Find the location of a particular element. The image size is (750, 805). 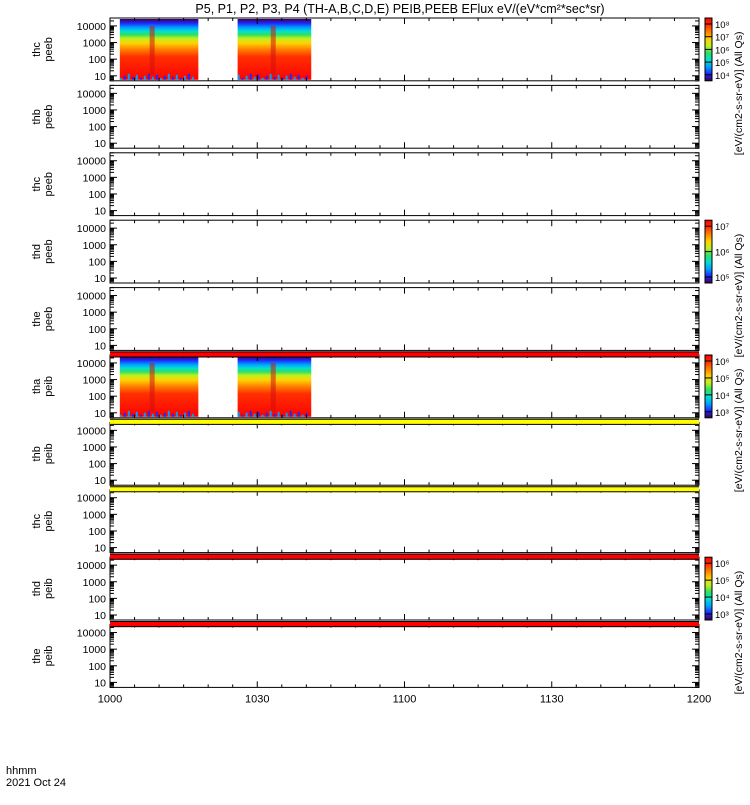

panel-thb-peeb: 10 100 1000 10000 thb peeb is located at coordinates (365, 117).